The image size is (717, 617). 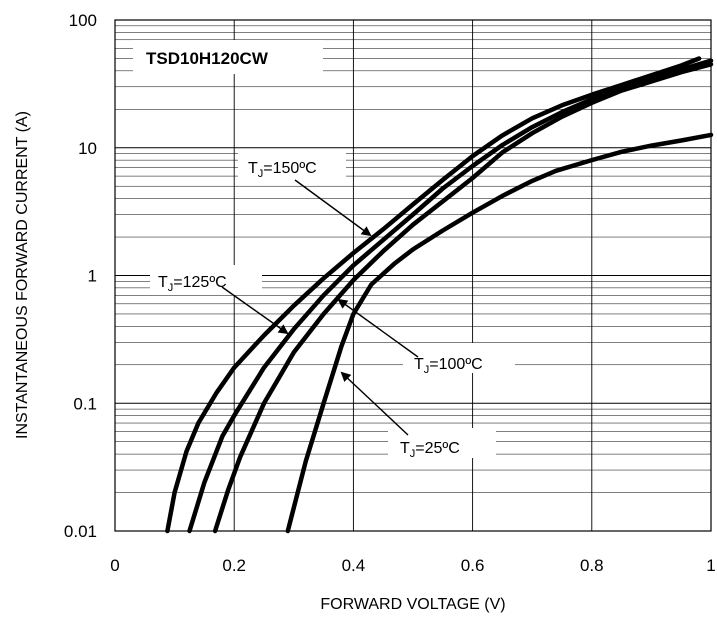 I want to click on y-tick-label: 10, so click(x=87, y=148).